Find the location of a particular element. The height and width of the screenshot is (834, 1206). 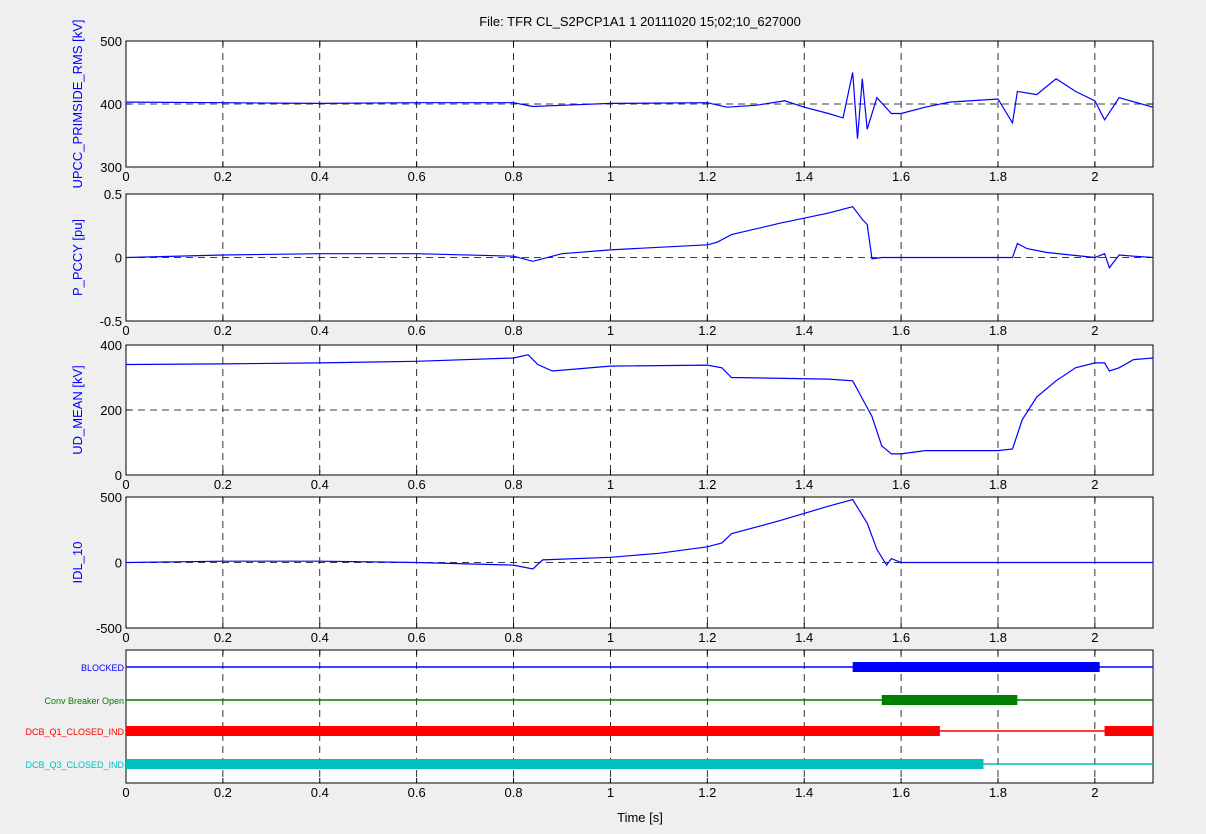

x-tick-label: 1.2 is located at coordinates (707, 792).